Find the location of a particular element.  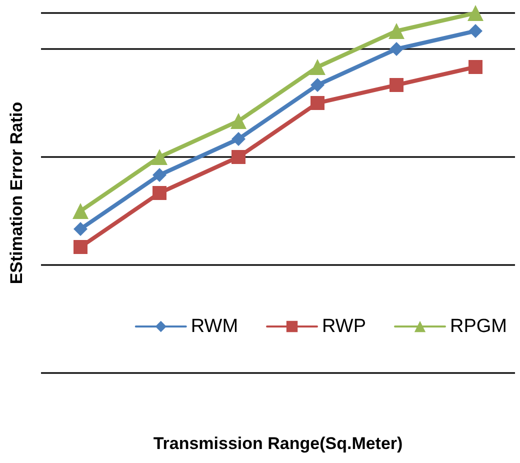

x-axis-title: Transmission Range(Sq.Meter) is located at coordinates (278, 443).